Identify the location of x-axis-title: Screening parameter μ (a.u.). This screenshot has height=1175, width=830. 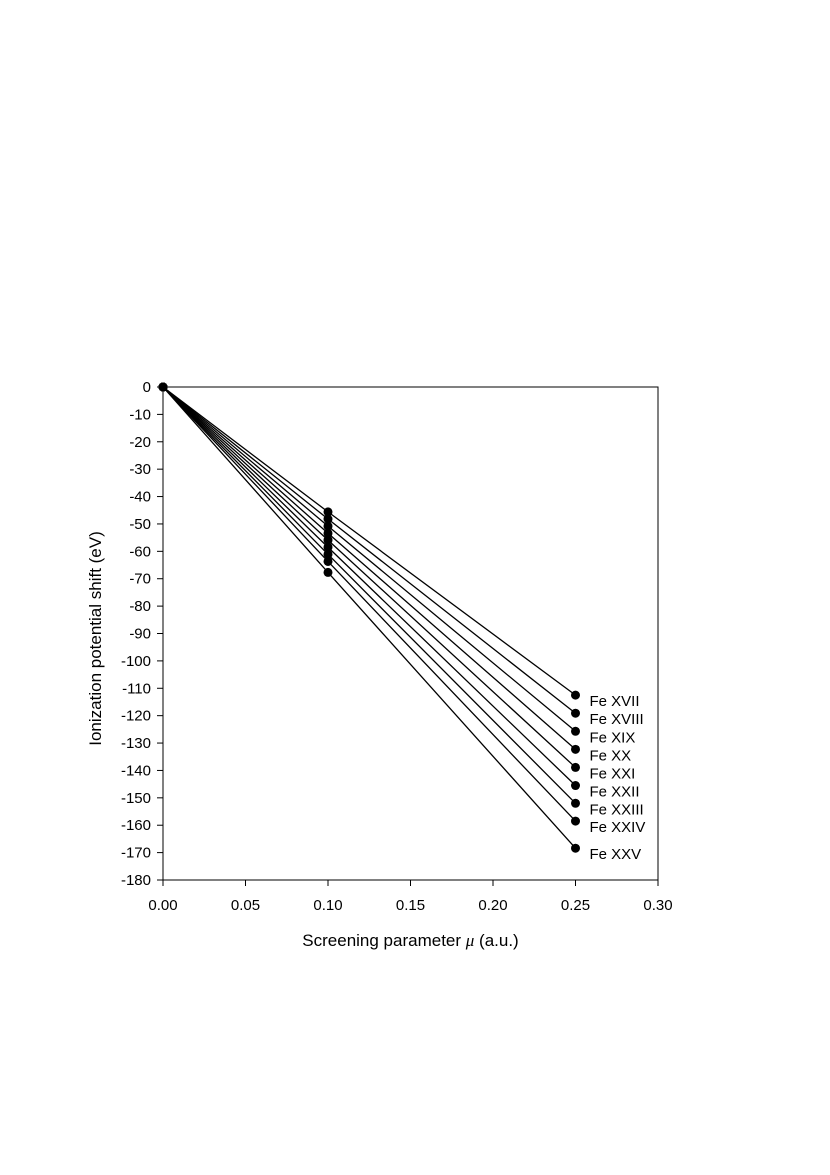
(410, 940).